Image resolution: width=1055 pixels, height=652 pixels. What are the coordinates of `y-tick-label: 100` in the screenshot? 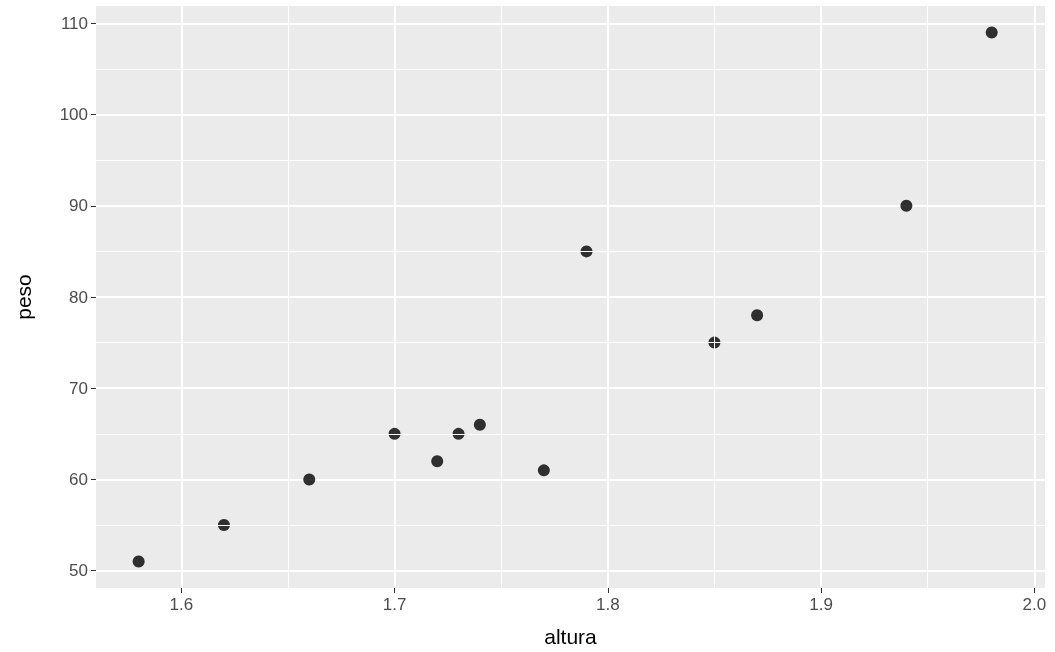 It's located at (73, 115).